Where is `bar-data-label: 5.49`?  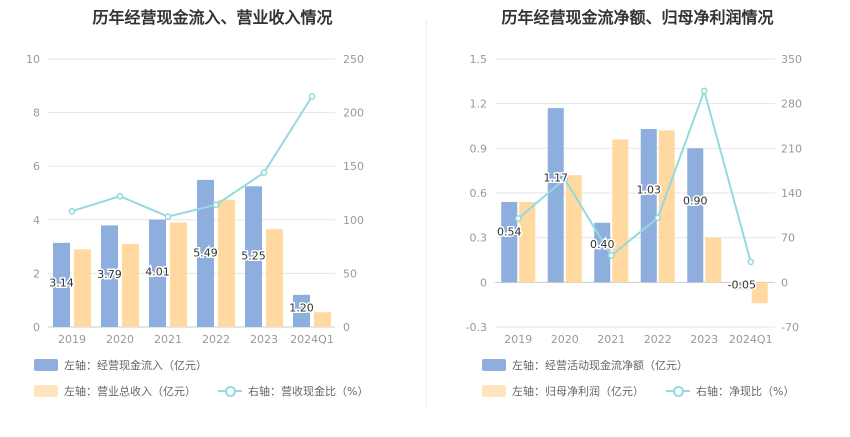
bar-data-label: 5.49 is located at coordinates (205, 252).